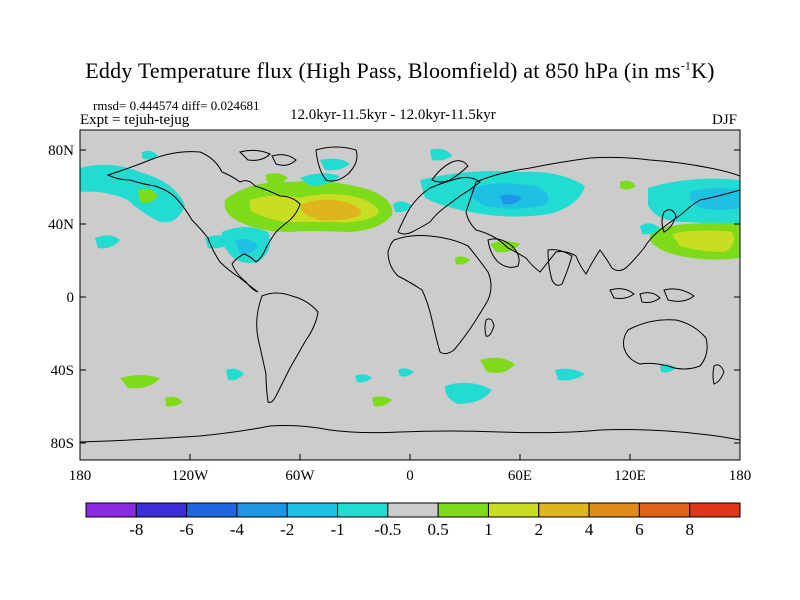  What do you see at coordinates (246, 246) in the screenshot?
I see `lightblue-contour-patch` at bounding box center [246, 246].